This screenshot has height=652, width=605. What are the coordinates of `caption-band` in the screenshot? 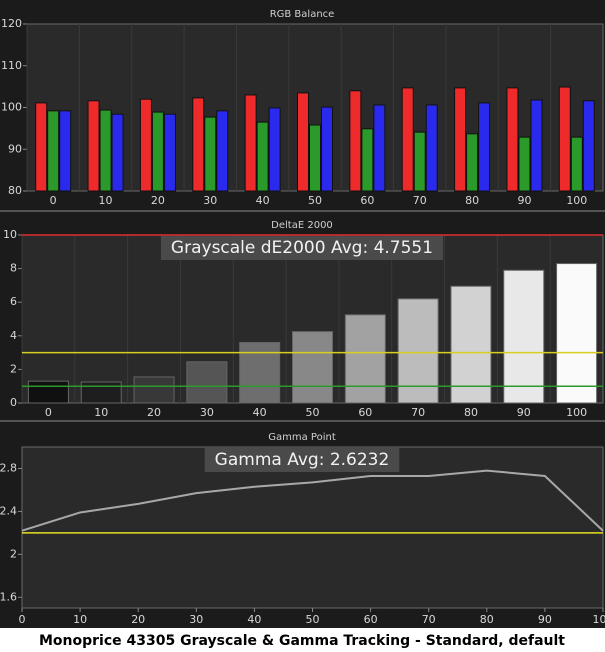 It's located at (302, 640).